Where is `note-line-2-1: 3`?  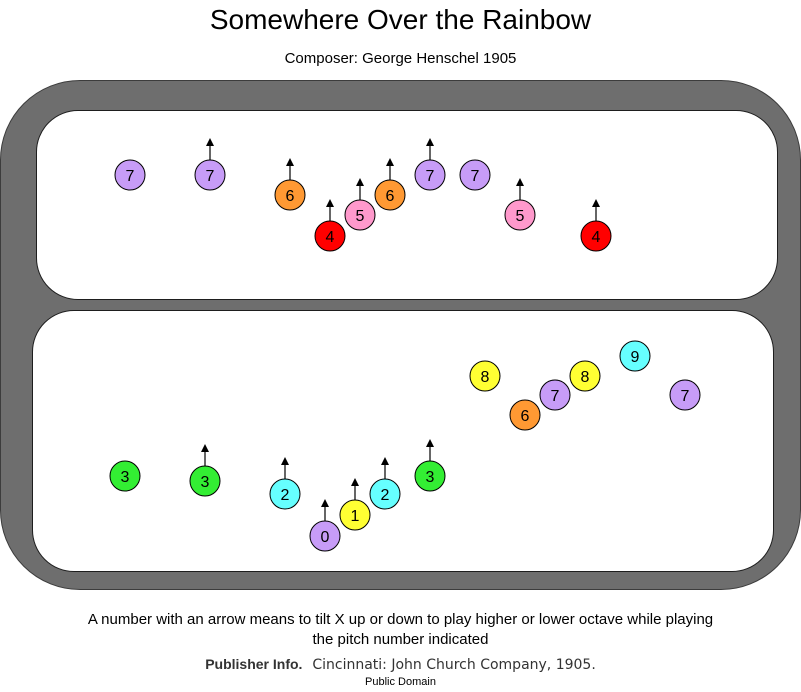 note-line-2-1: 3 is located at coordinates (125, 476).